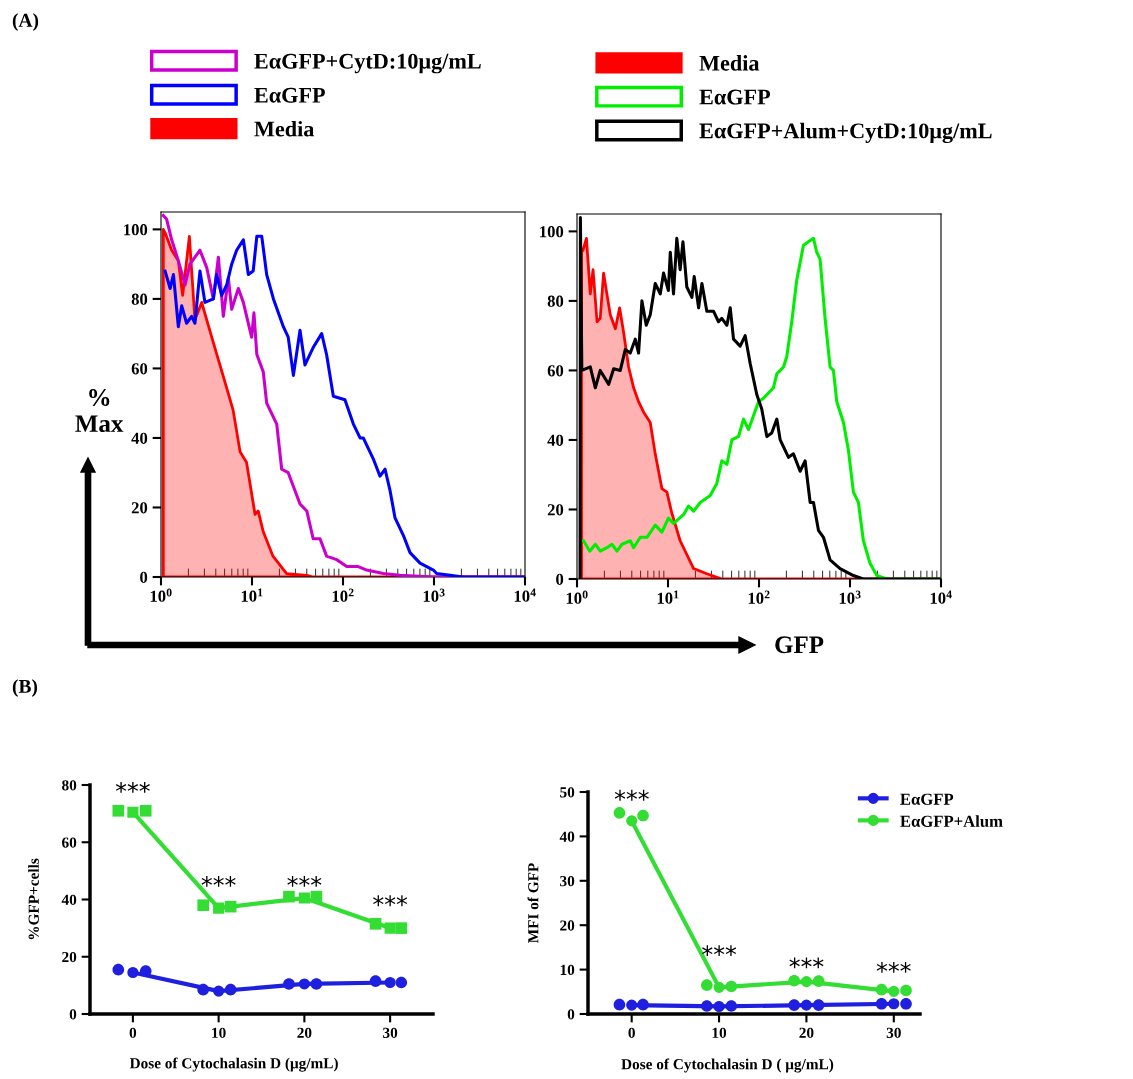 The width and height of the screenshot is (1133, 1079). I want to click on x-axis-title: GFP, so click(799, 645).